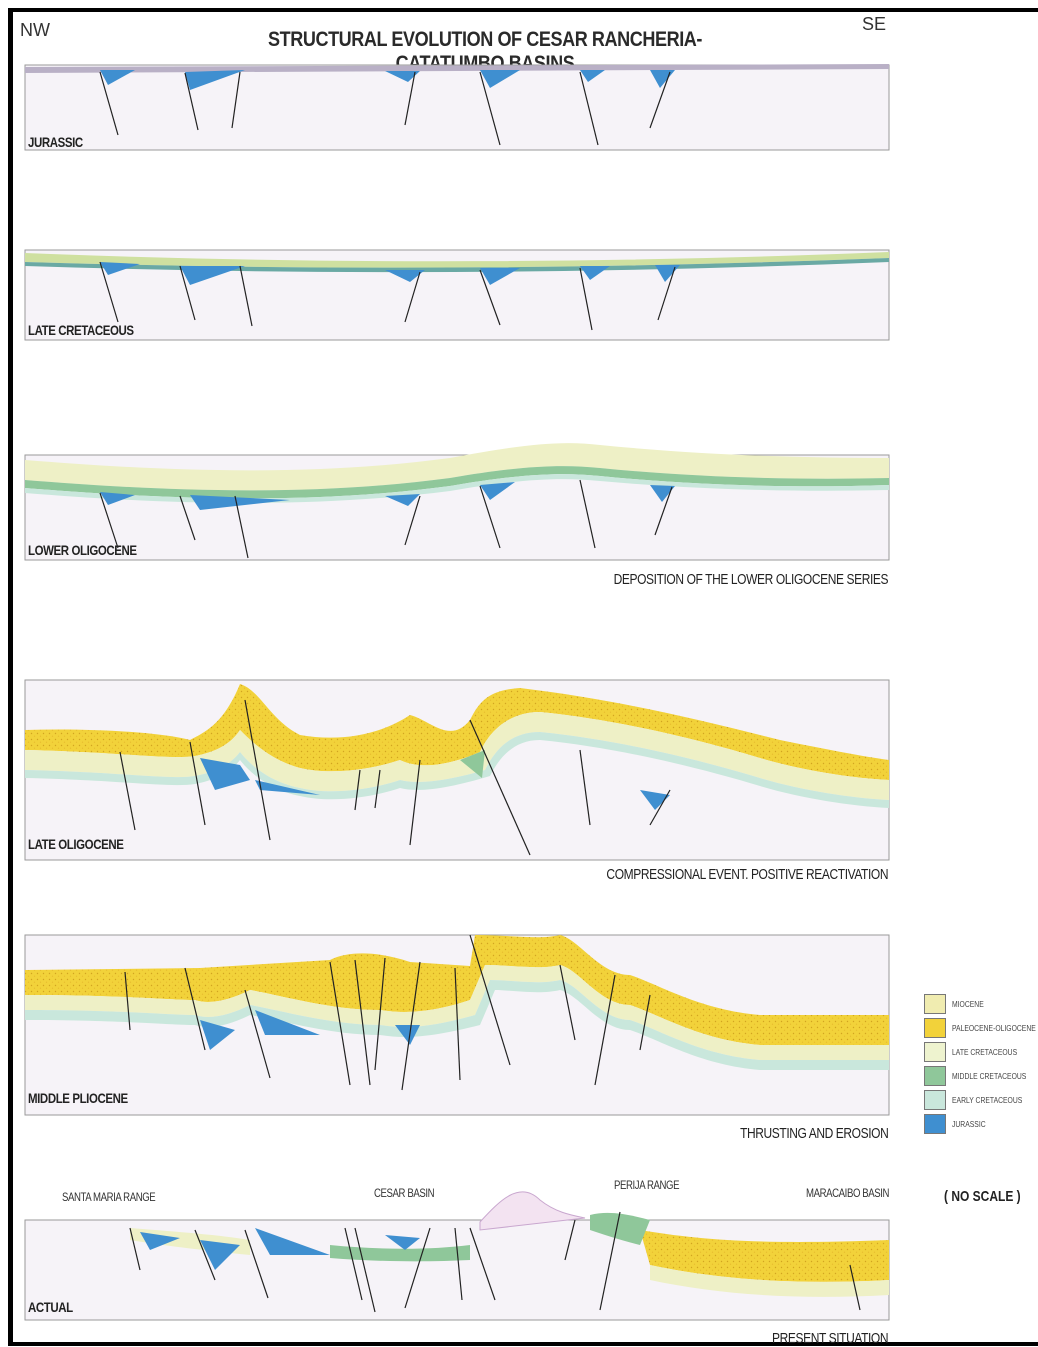 This screenshot has width=1038, height=1347. What do you see at coordinates (814, 1133) in the screenshot?
I see `caption-middle-pliocene: THRUSTING AND EROSION` at bounding box center [814, 1133].